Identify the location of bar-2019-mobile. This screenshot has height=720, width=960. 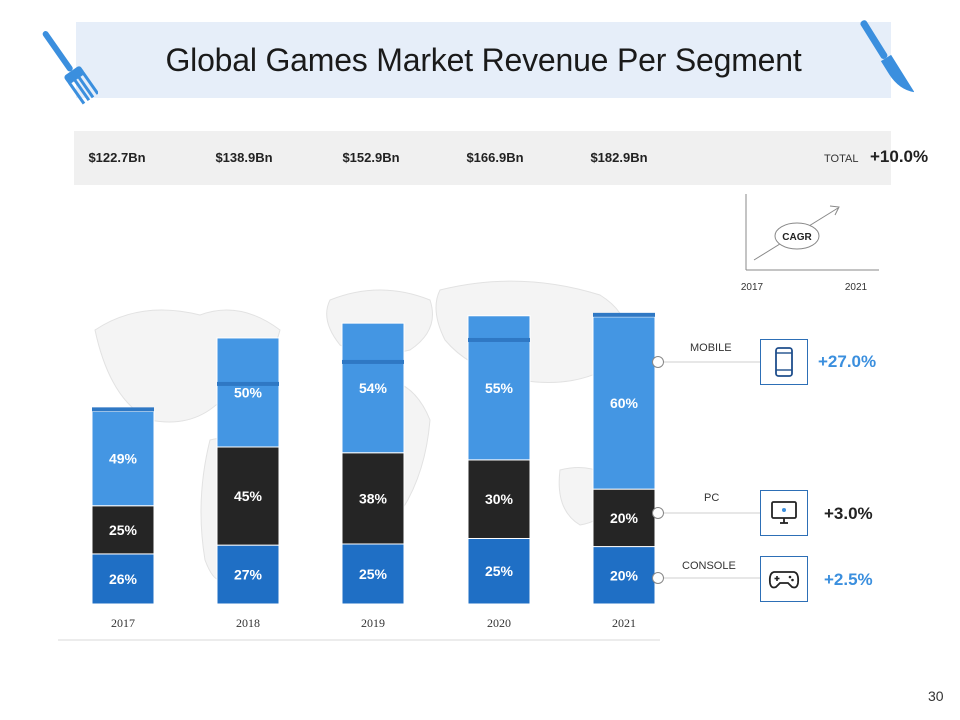
(373, 388).